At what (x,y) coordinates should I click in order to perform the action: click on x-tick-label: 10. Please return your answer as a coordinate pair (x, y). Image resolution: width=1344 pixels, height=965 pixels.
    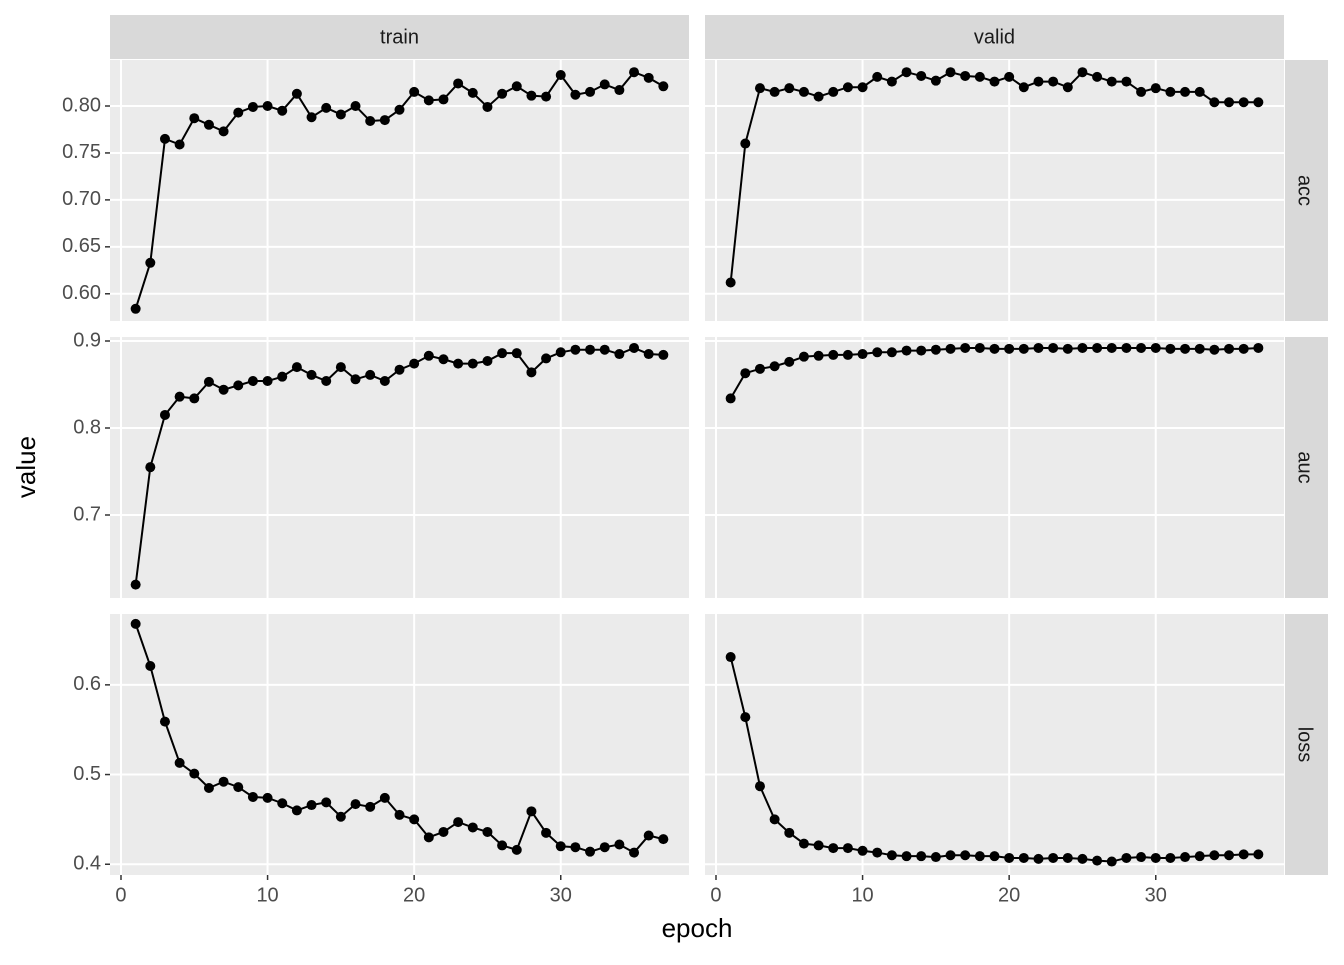
    Looking at the image, I should click on (267, 895).